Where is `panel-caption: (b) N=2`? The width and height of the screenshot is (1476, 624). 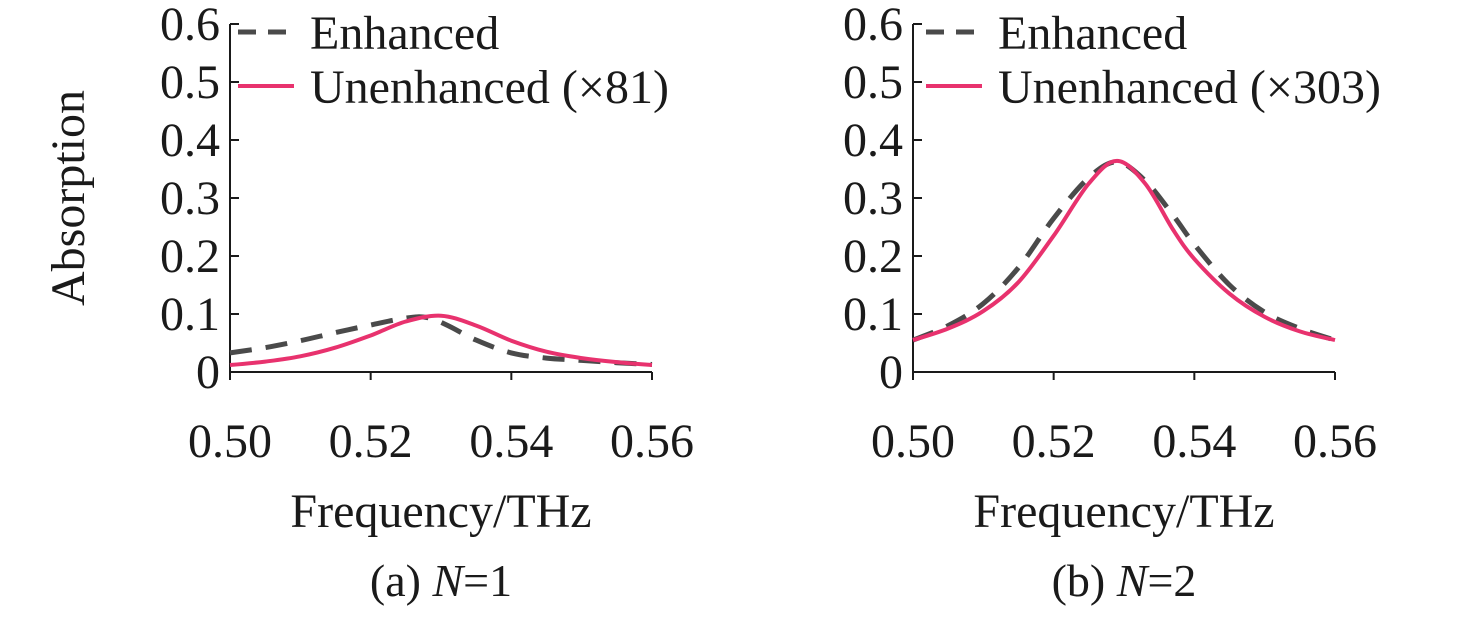
panel-caption: (b) N=2 is located at coordinates (1124, 580).